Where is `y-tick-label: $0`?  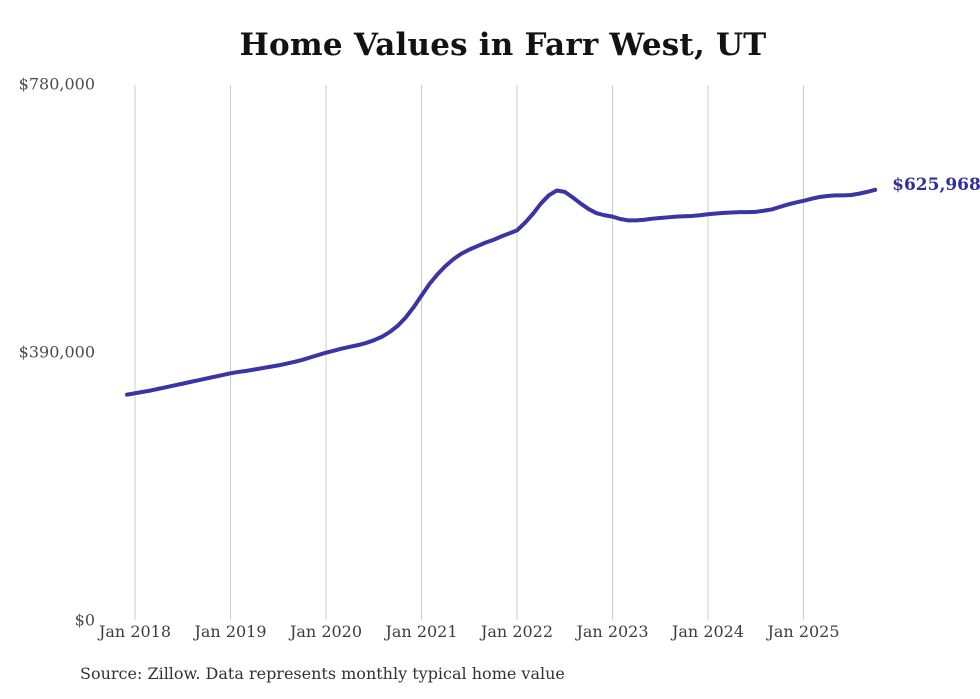 y-tick-label: $0 is located at coordinates (84, 620).